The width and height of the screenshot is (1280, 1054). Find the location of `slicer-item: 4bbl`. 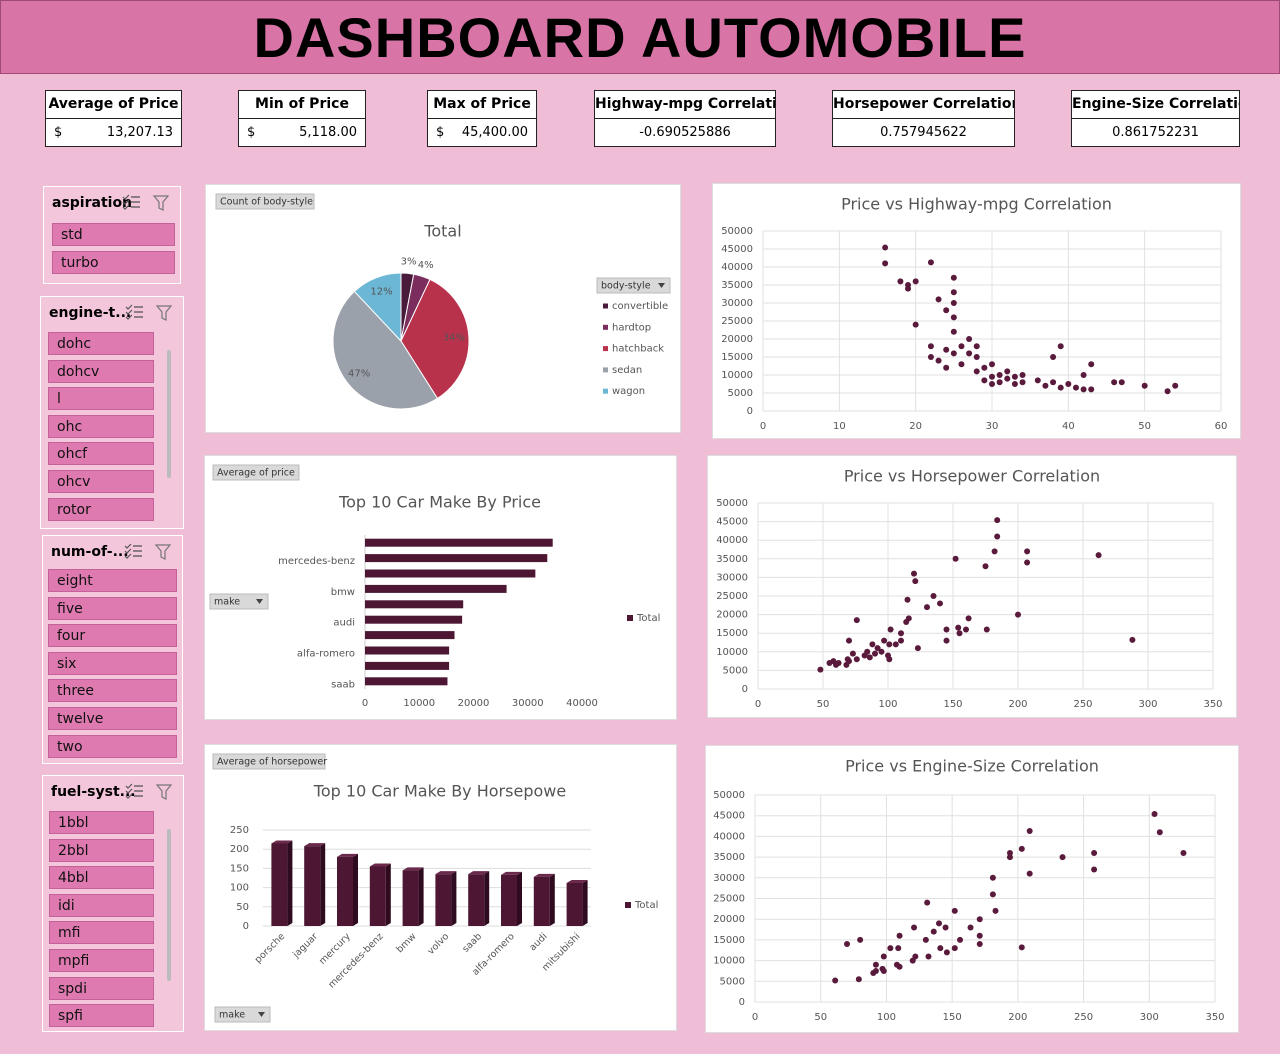

slicer-item: 4bbl is located at coordinates (101, 878).